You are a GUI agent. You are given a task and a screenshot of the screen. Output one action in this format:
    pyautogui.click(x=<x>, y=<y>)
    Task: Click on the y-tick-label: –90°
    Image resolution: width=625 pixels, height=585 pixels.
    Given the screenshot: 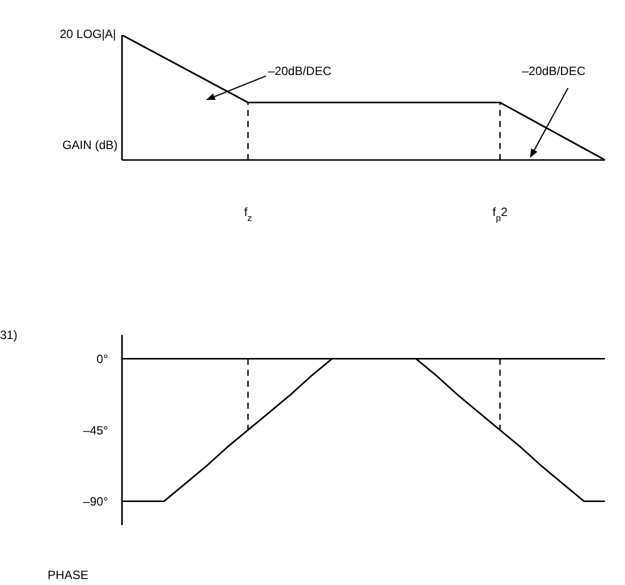 What is the action you would take?
    pyautogui.click(x=95, y=501)
    